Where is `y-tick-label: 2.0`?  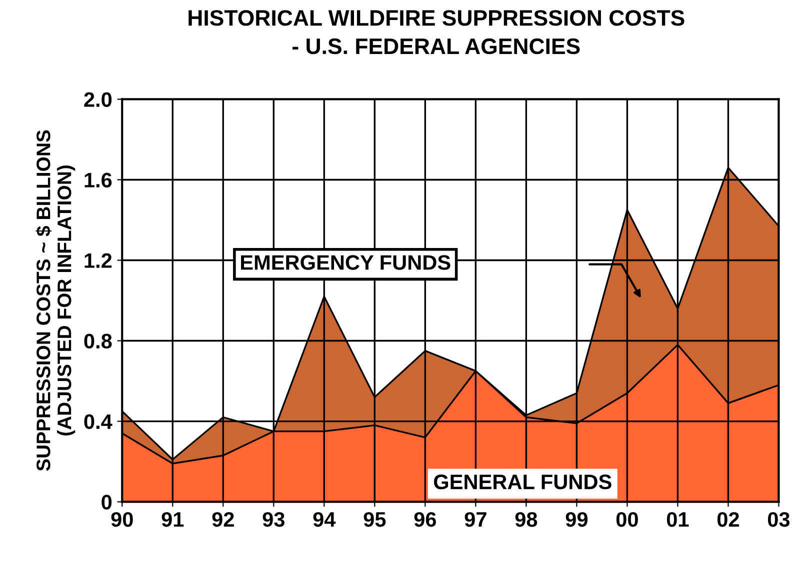 y-tick-label: 2.0 is located at coordinates (98, 99).